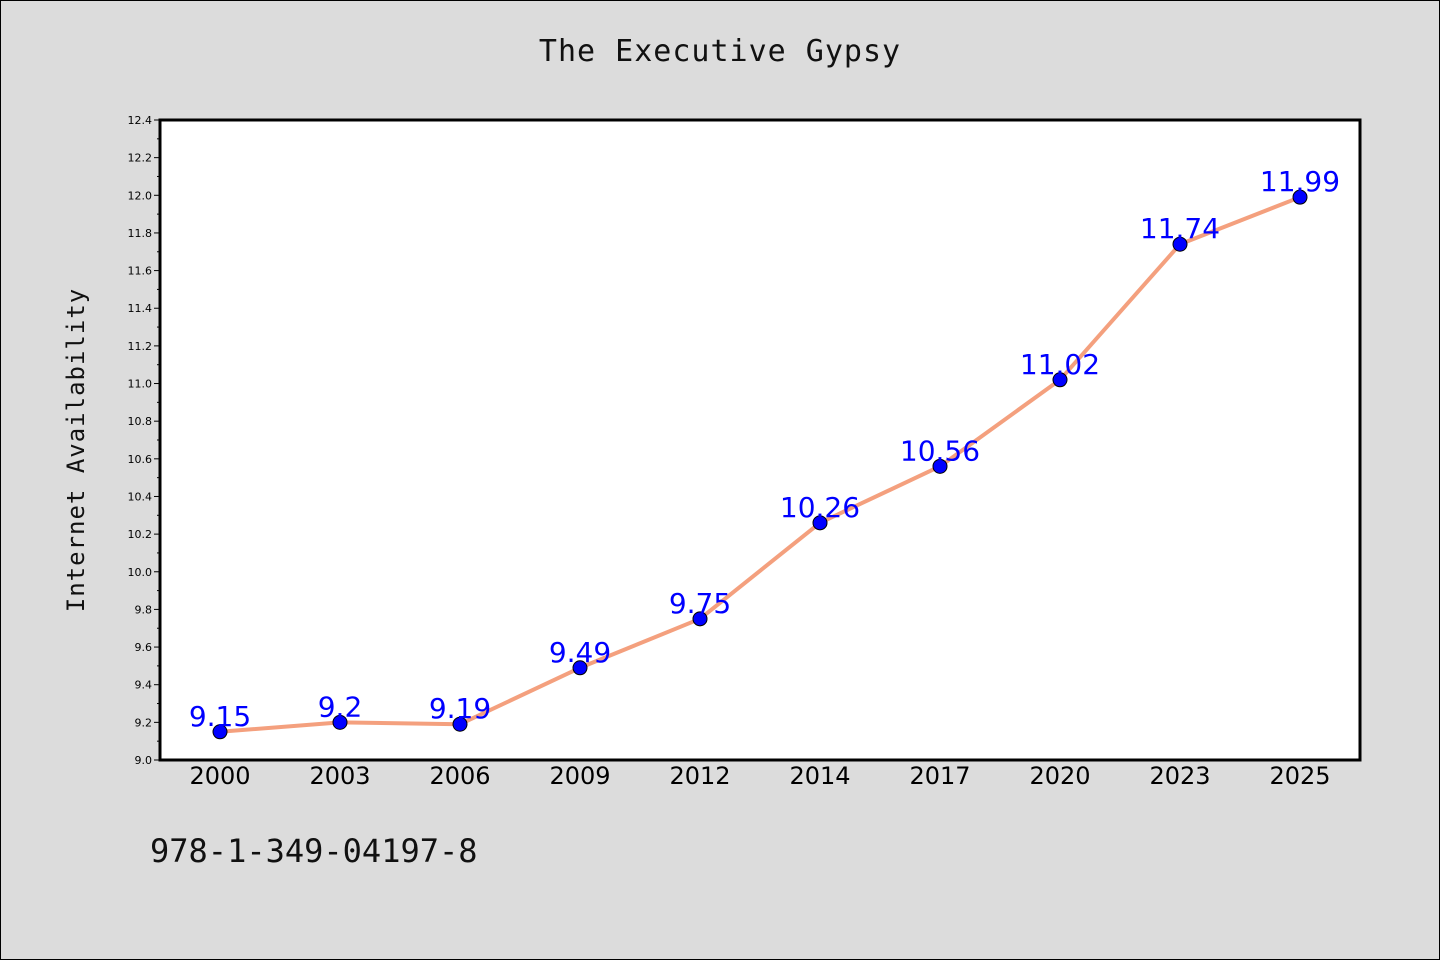 This screenshot has height=960, width=1440. What do you see at coordinates (140, 346) in the screenshot?
I see `y-tick-label: 11.2` at bounding box center [140, 346].